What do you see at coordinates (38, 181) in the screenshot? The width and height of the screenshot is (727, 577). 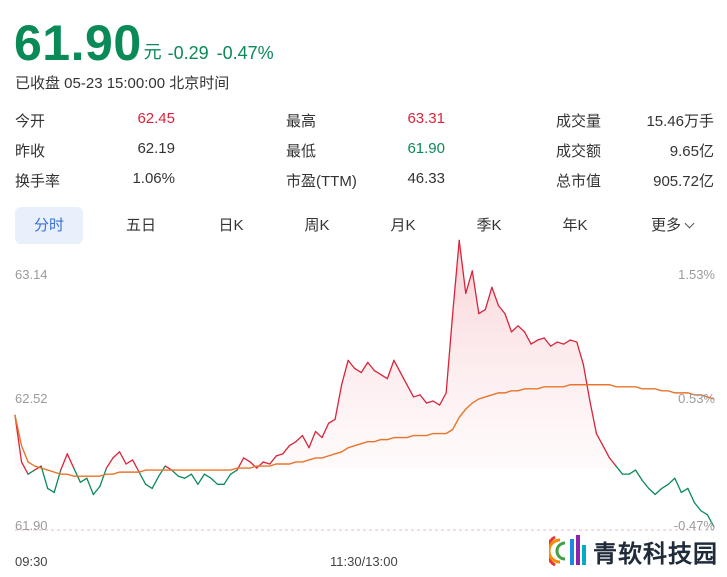 I see `stat-label: 换手率` at bounding box center [38, 181].